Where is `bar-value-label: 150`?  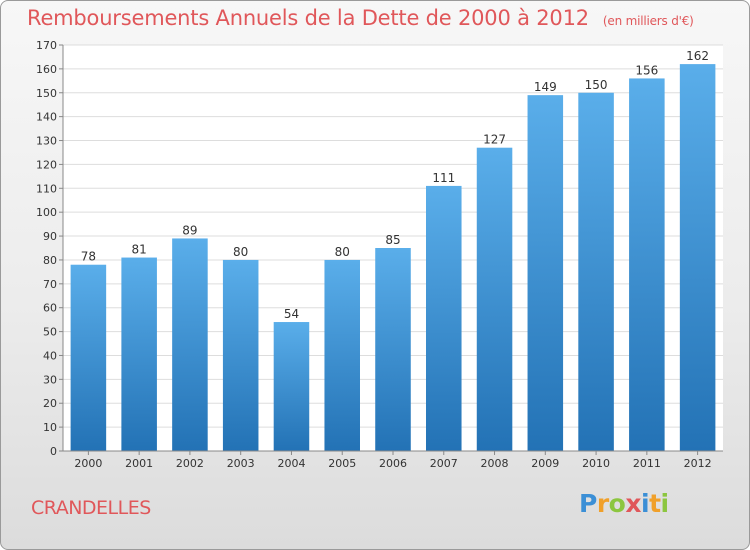 bar-value-label: 150 is located at coordinates (596, 85).